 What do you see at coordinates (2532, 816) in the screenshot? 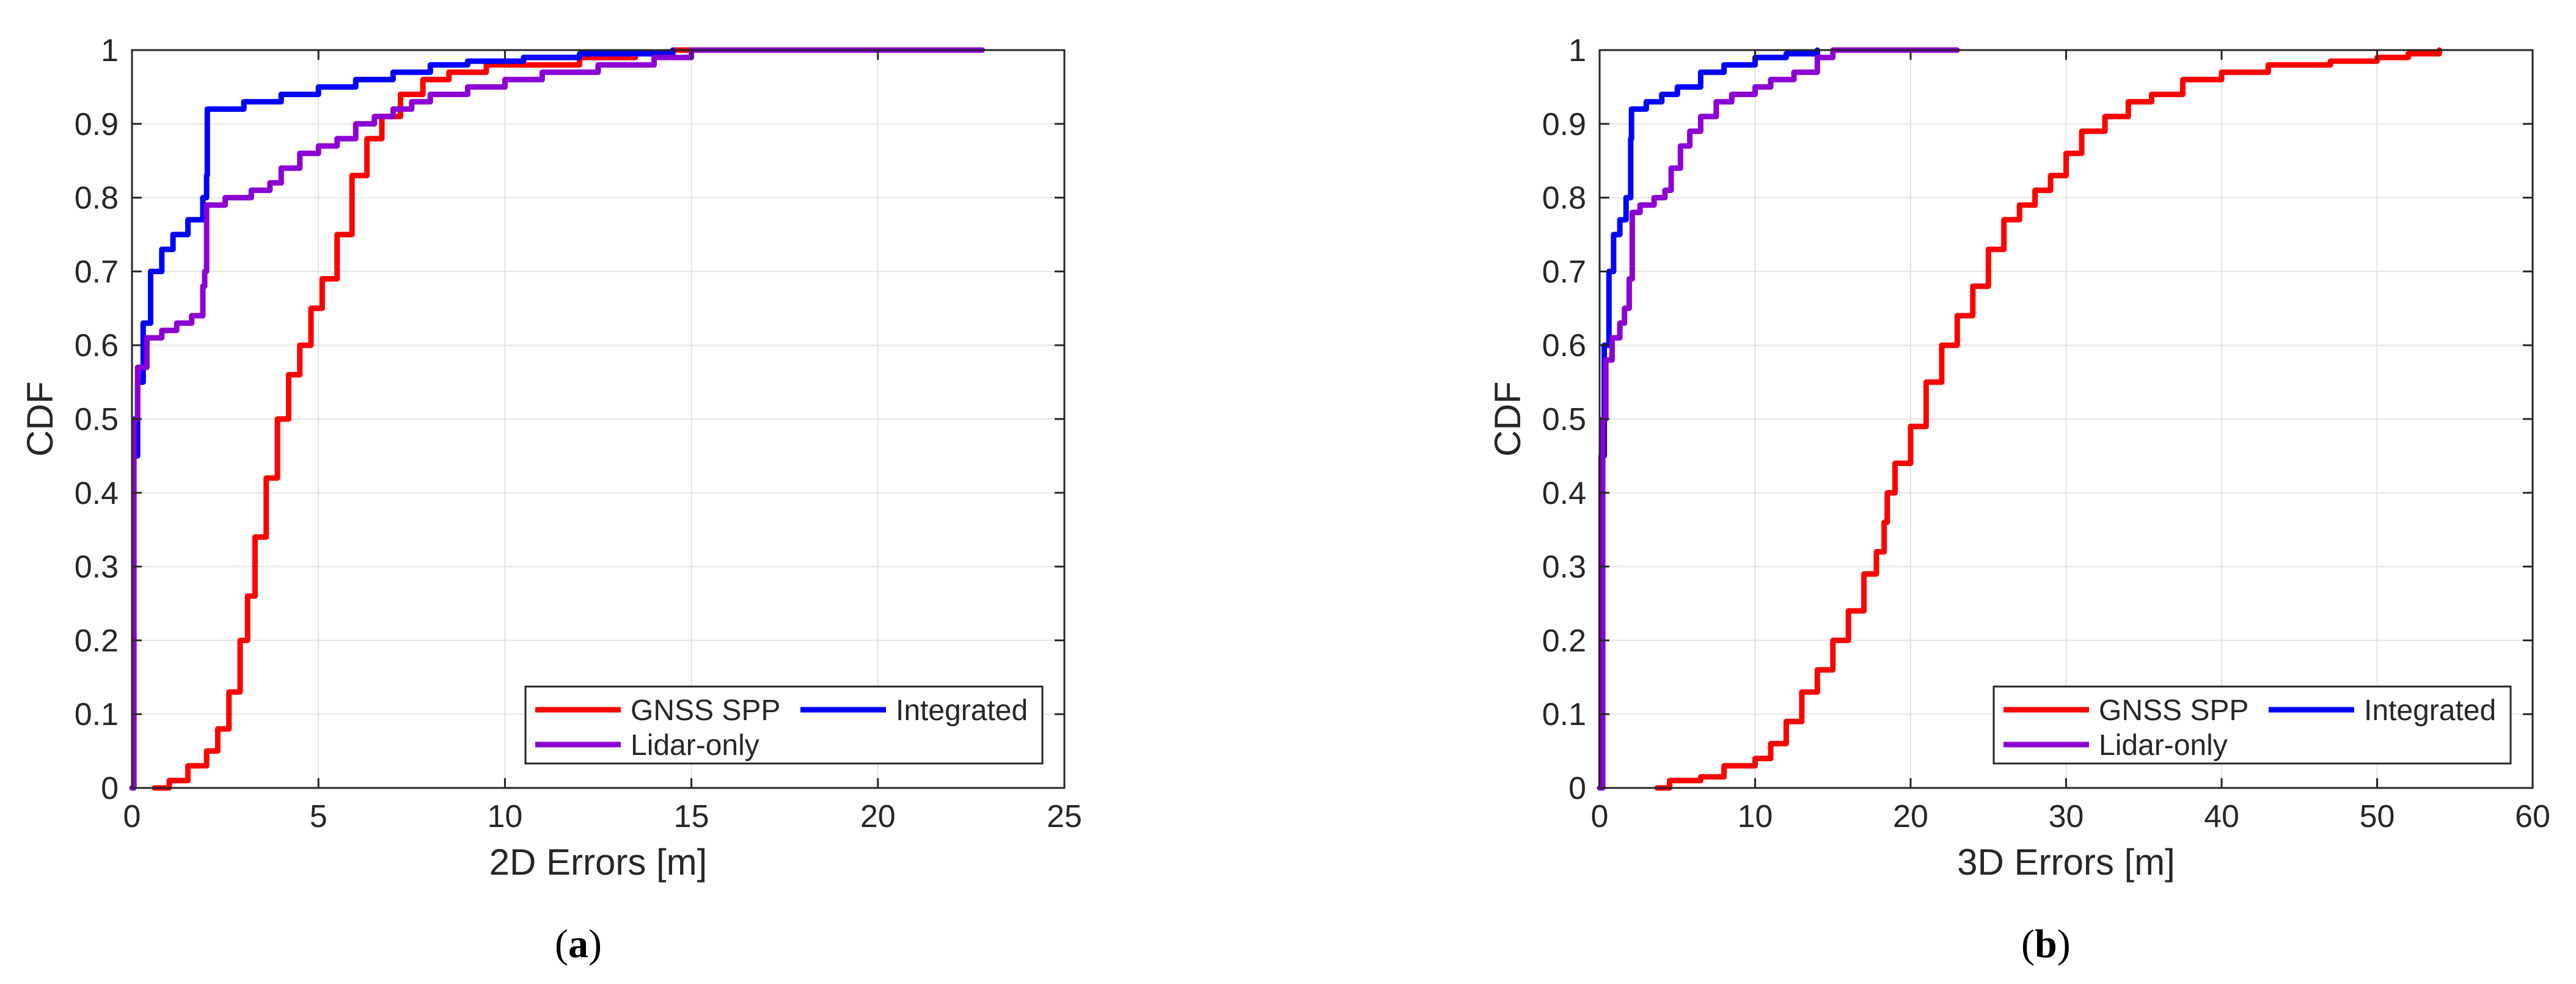
I see `x-tick-label: 60` at bounding box center [2532, 816].